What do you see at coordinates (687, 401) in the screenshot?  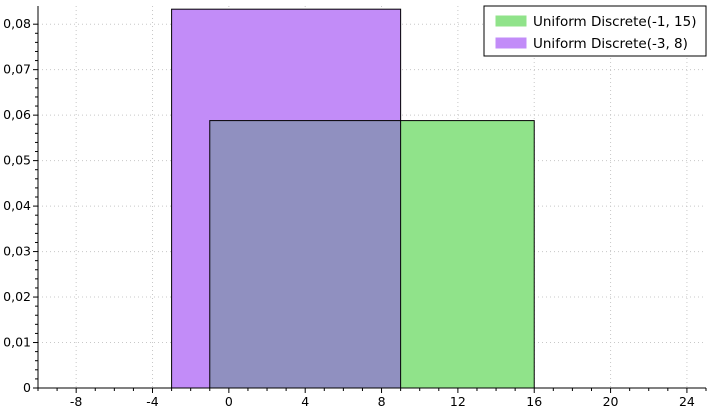 I see `x-tick-label: 24` at bounding box center [687, 401].